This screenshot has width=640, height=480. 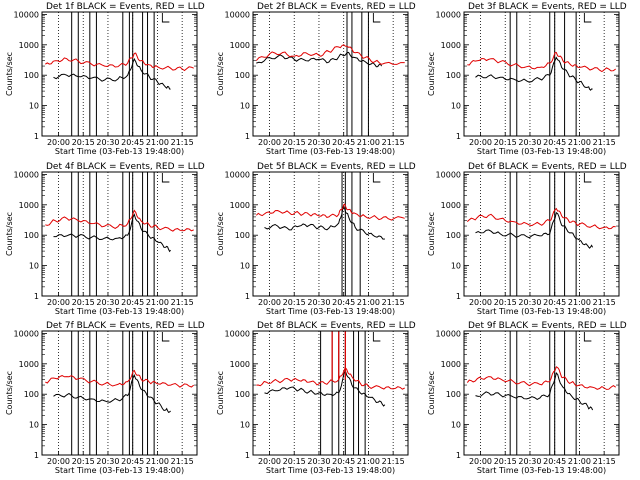 I want to click on panel-title: Det 9f BLACK = Events, RED = LLD, so click(x=547, y=326).